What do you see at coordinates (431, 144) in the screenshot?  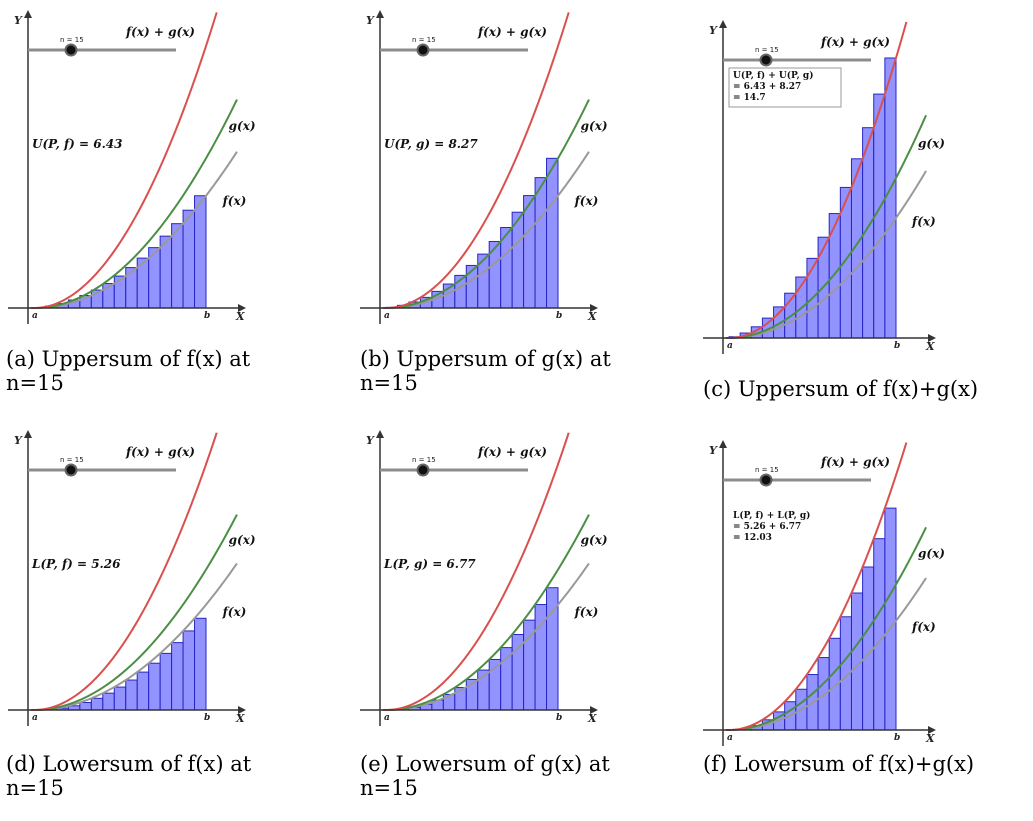 I see `sum-annotation: U(P, g) = 8.27` at bounding box center [431, 144].